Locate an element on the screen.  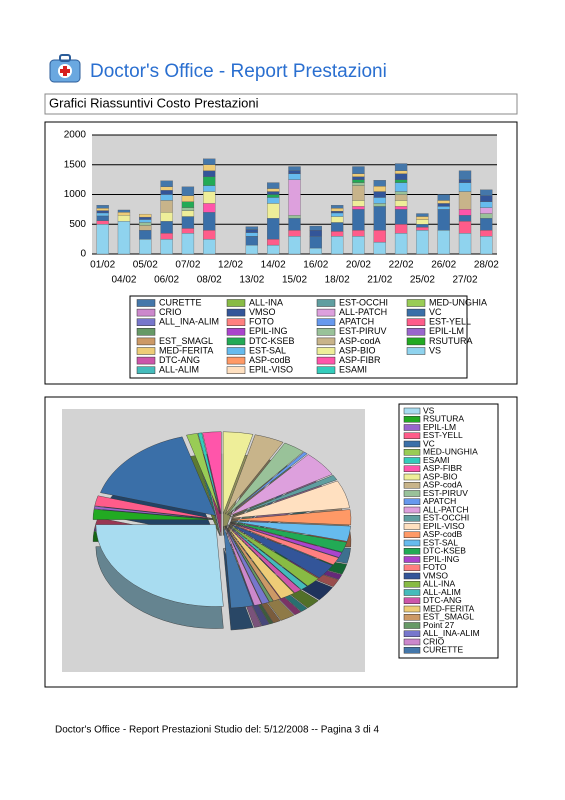
x-tick-label: 25/02 is located at coordinates (422, 280).